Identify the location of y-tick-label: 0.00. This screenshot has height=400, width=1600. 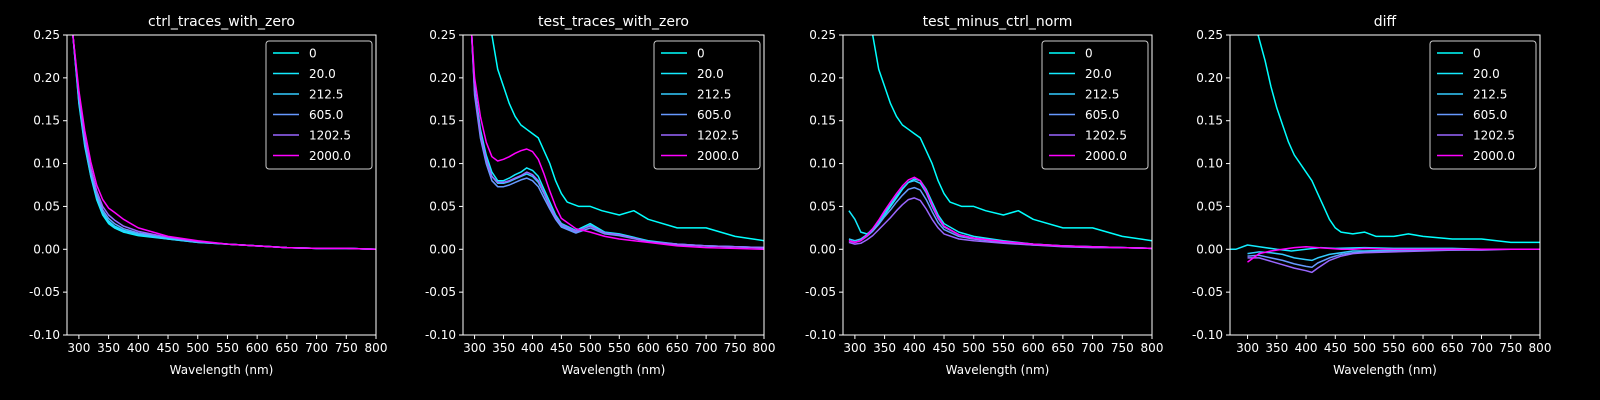
(442, 249).